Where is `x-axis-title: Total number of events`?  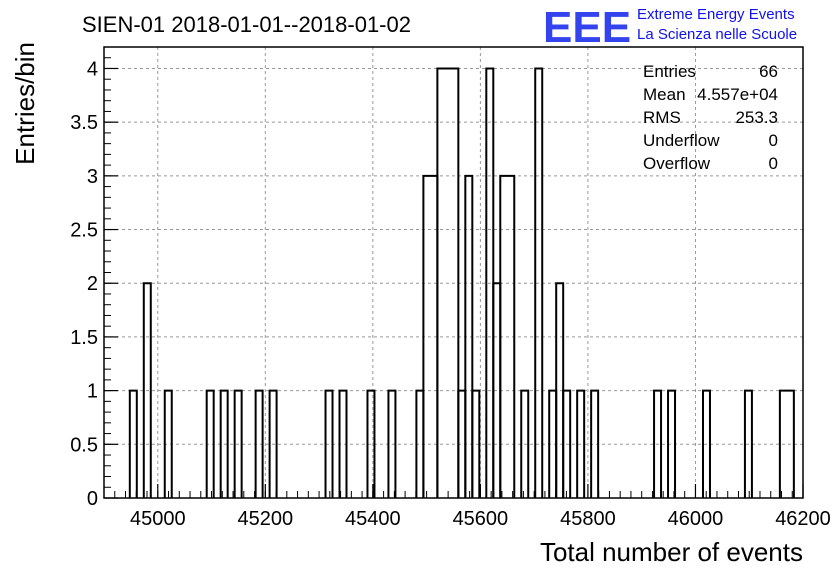 x-axis-title: Total number of events is located at coordinates (671, 552).